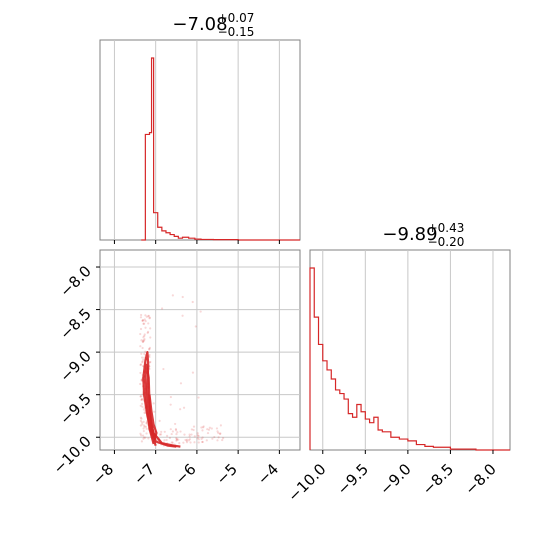  Describe the element at coordinates (353, 479) in the screenshot. I see `hist-2-tick-label: −9.5` at that location.